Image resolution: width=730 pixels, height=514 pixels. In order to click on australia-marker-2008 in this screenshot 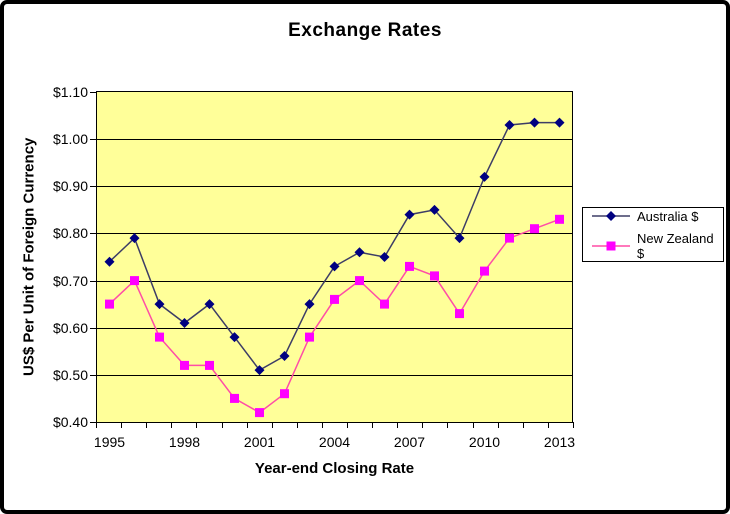, I will do `click(434, 209)`.